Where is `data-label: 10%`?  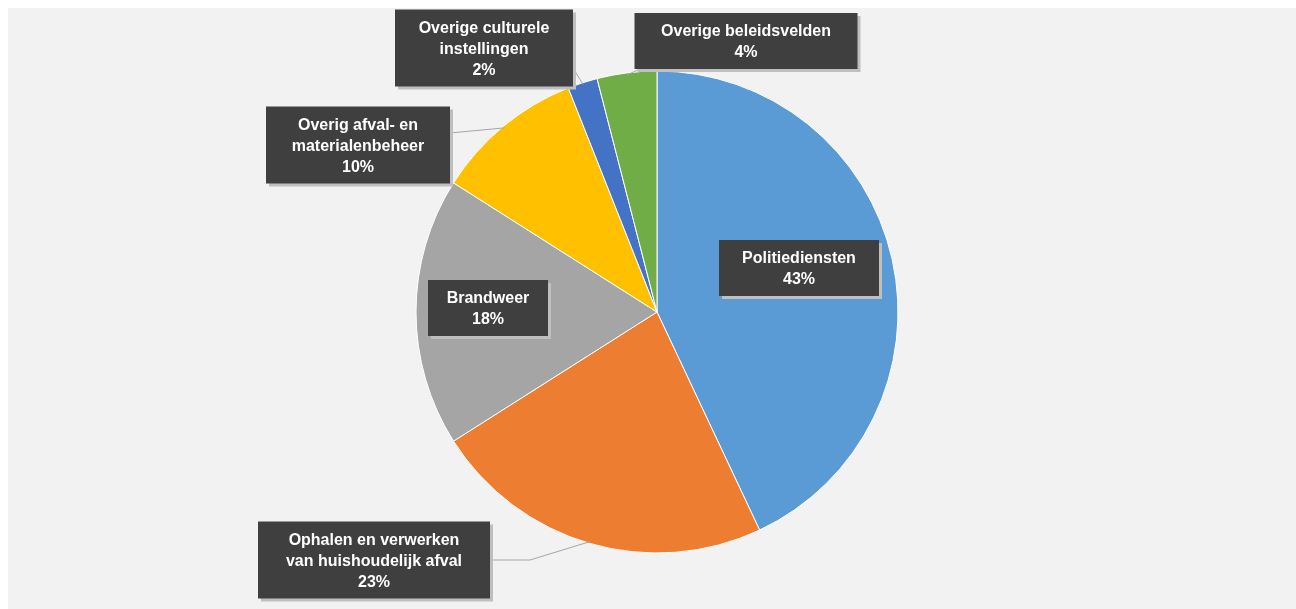
data-label: 10% is located at coordinates (358, 166).